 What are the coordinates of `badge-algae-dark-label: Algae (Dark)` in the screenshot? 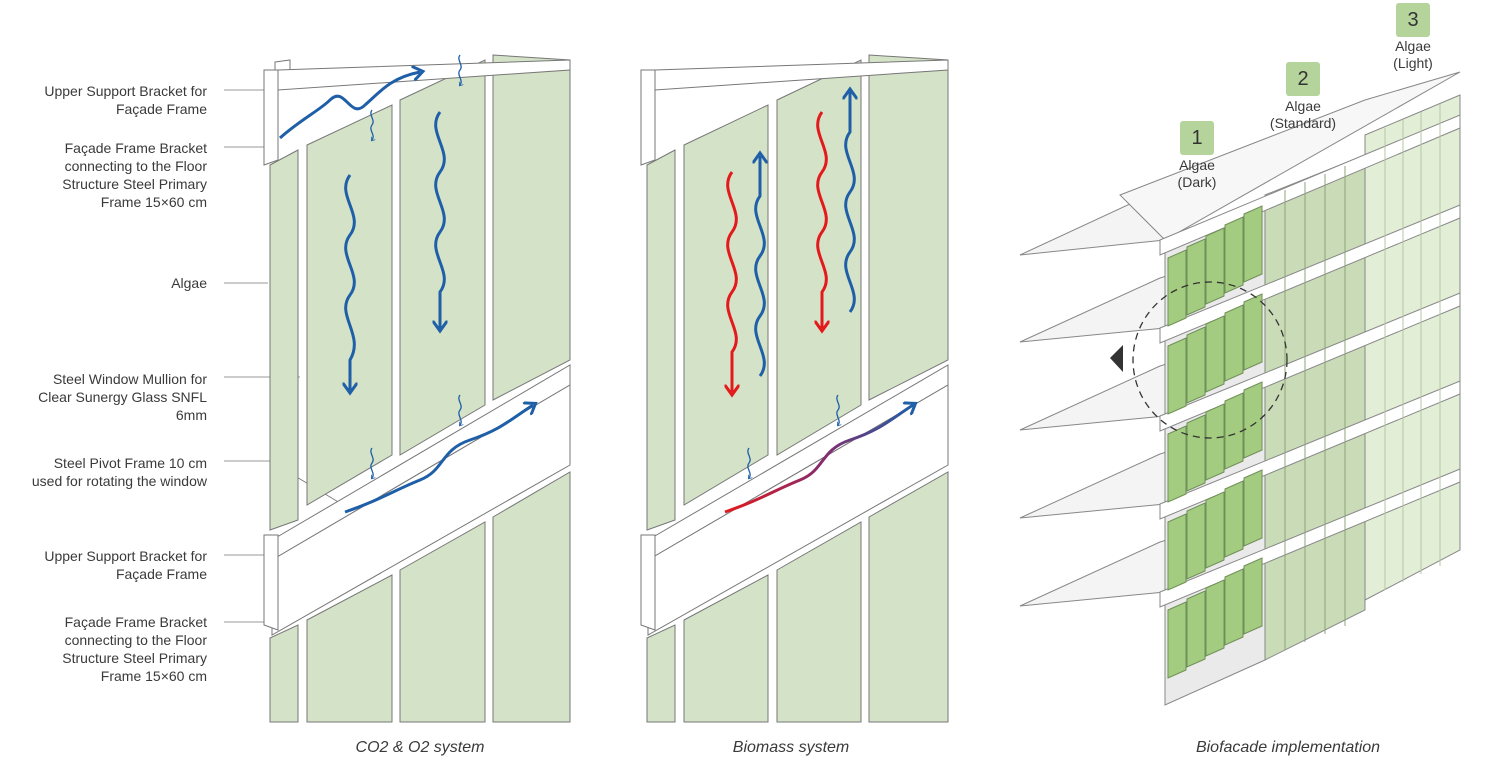 It's located at (1197, 173).